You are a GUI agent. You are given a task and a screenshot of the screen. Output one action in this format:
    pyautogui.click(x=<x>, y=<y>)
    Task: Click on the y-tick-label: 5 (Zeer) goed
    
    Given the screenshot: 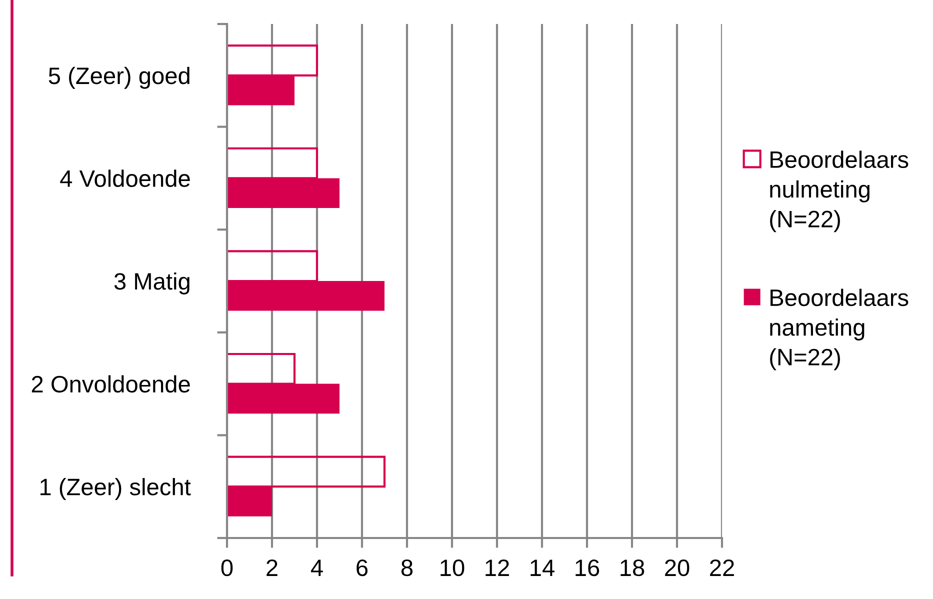 What is the action you would take?
    pyautogui.click(x=119, y=77)
    